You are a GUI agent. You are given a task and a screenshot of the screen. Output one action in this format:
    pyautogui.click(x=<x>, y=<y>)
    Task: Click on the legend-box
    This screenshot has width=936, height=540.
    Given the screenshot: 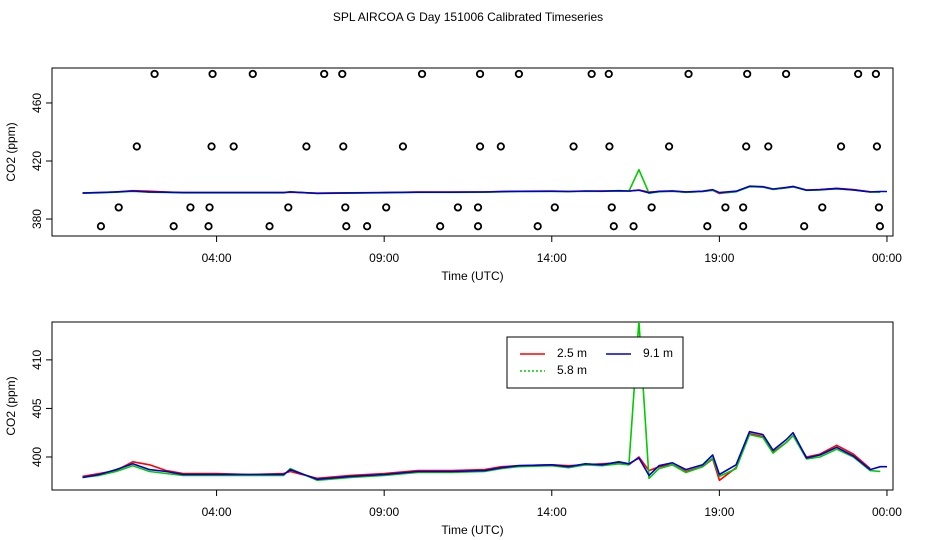 What is the action you would take?
    pyautogui.click(x=595, y=362)
    